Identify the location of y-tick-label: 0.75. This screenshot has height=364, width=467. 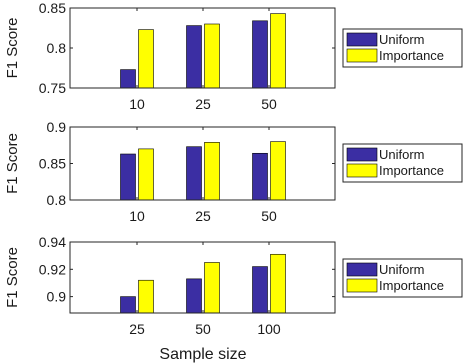
(52, 88).